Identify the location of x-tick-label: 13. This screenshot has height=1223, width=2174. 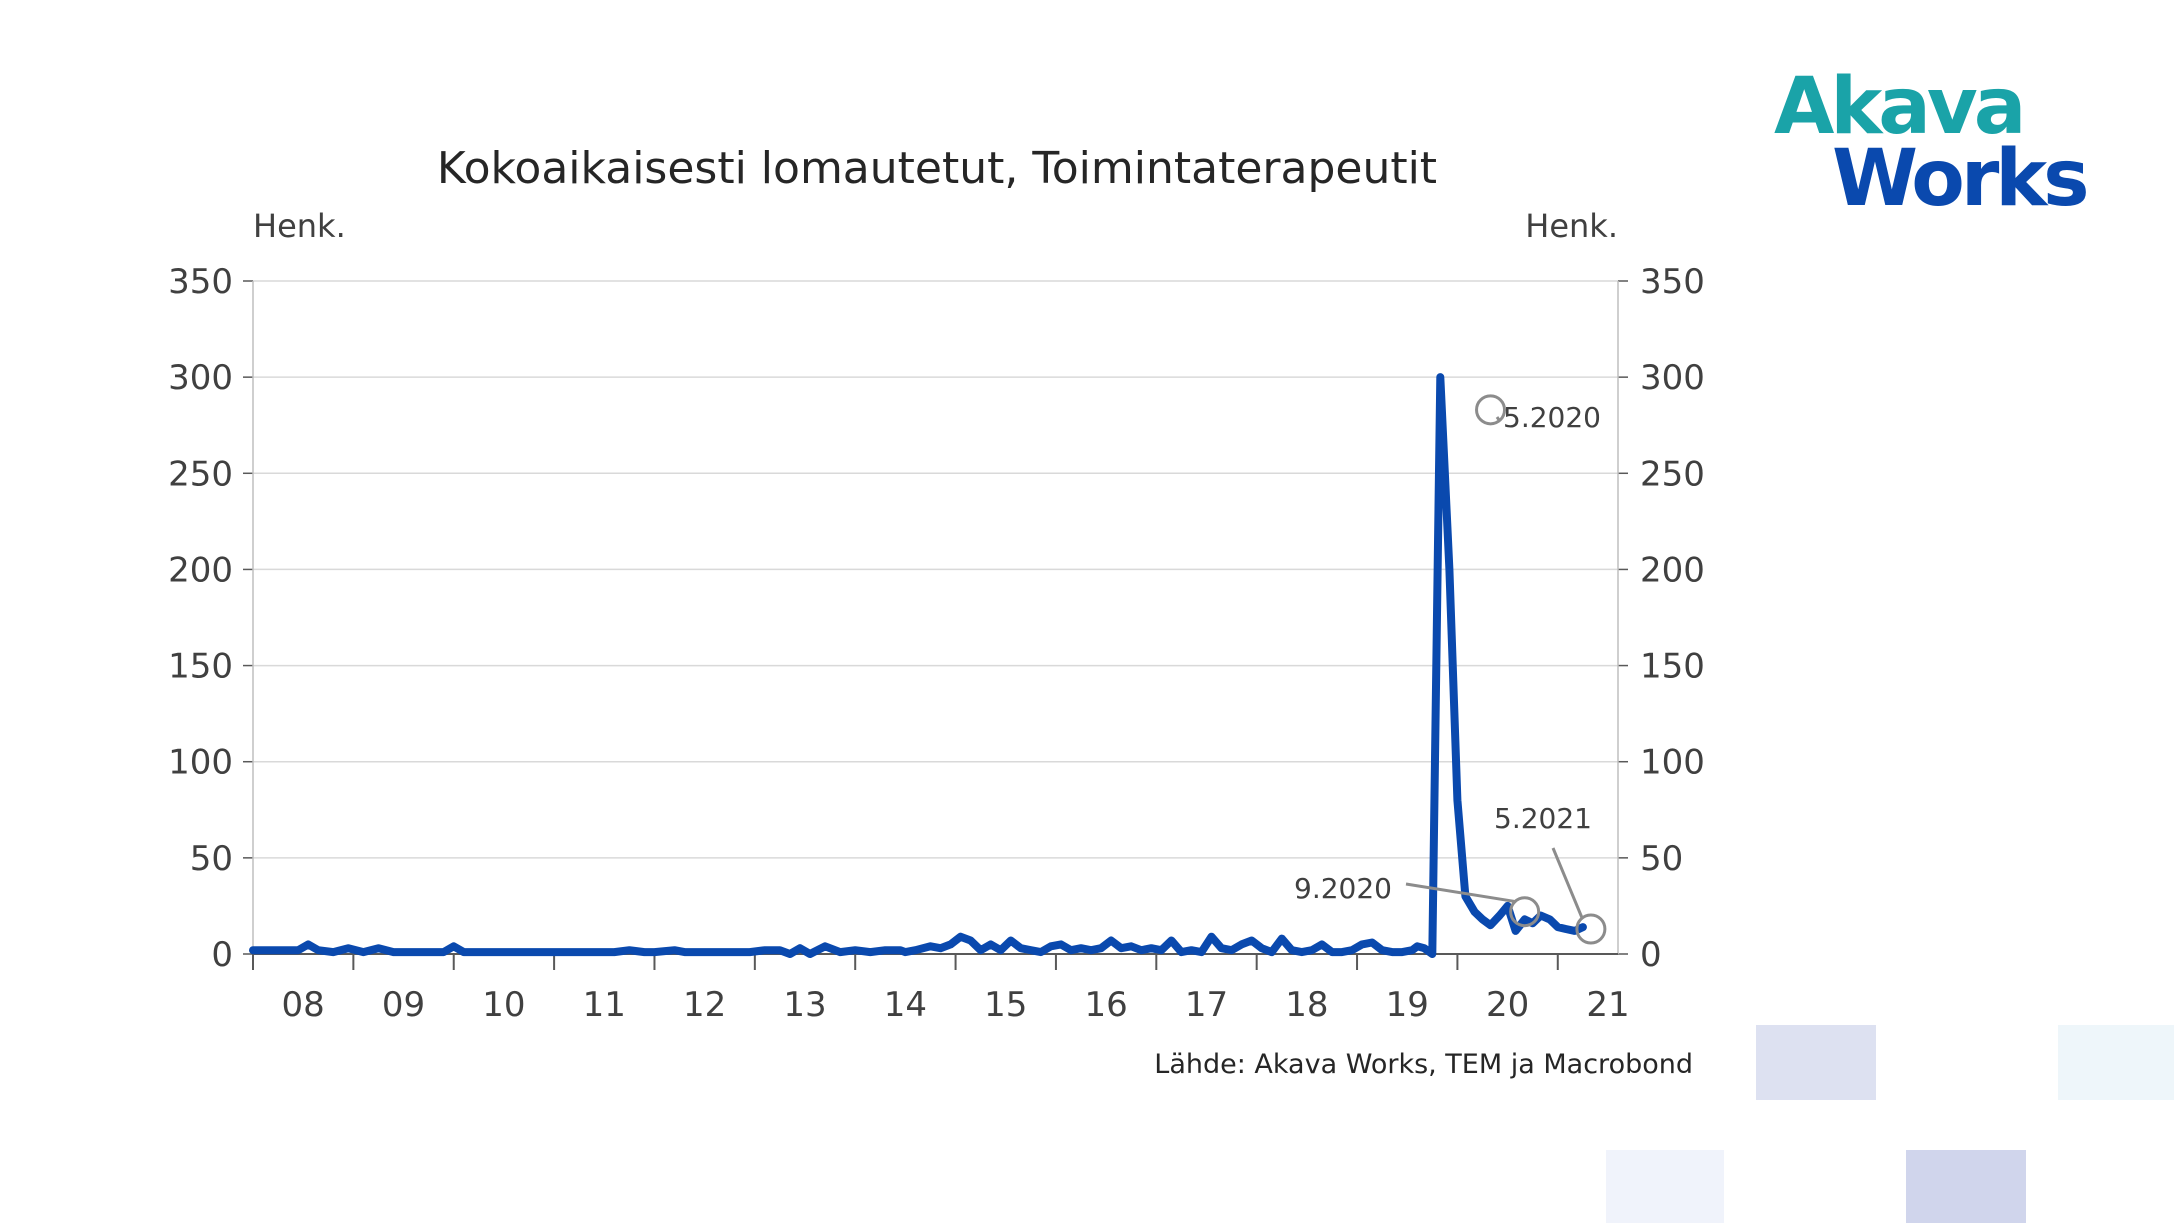
(804, 1005).